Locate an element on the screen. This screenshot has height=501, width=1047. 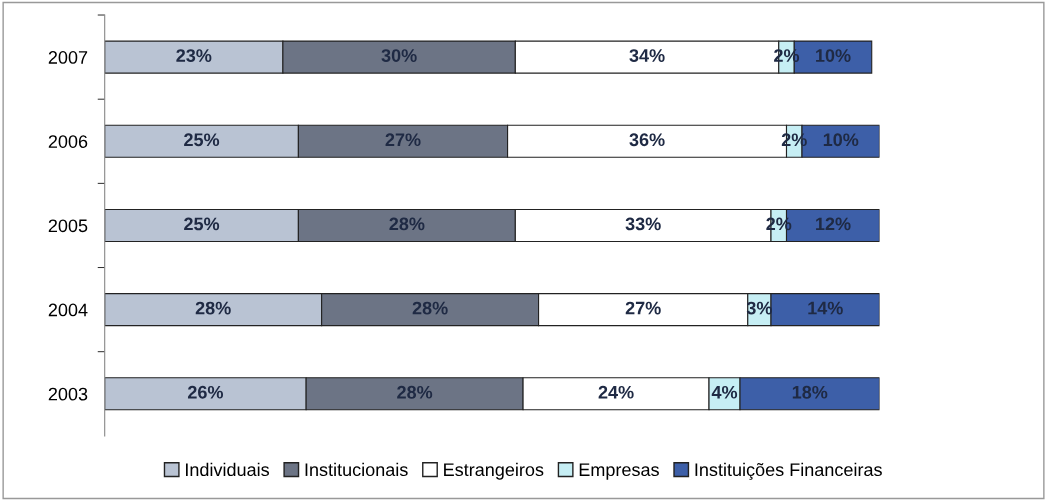
legend-label: Estrangeiros is located at coordinates (494, 471).